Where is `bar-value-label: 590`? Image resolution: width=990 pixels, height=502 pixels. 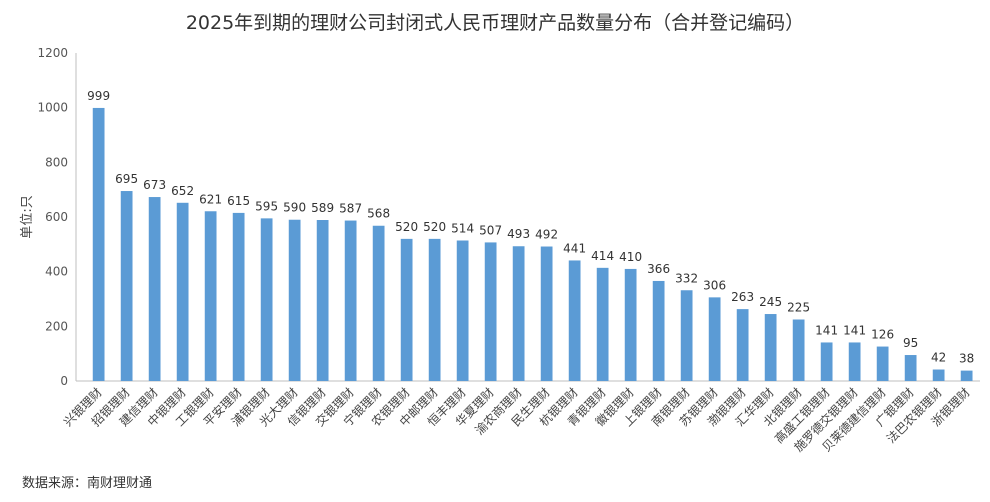
bar-value-label: 590 is located at coordinates (294, 208).